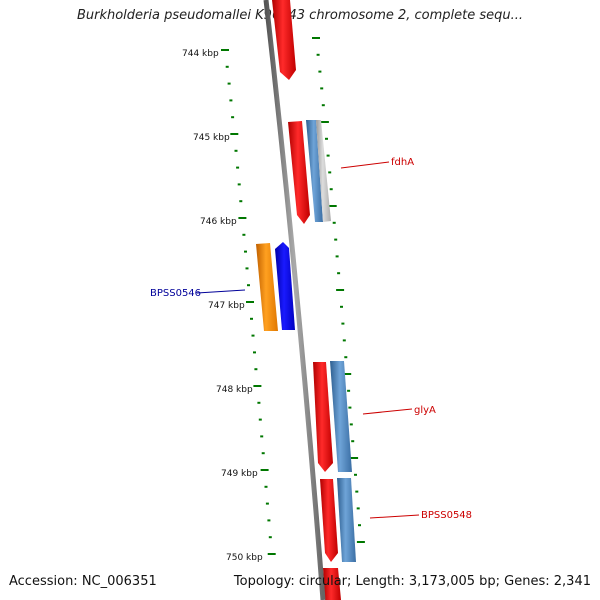 This screenshot has width=600, height=600. I want to click on label-line-glyA, so click(387, 411).